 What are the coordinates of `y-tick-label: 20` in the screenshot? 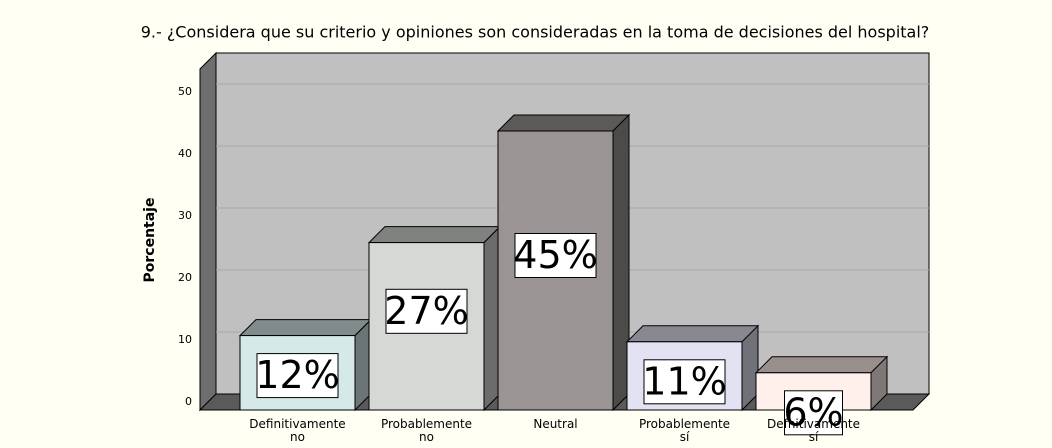 It's located at (185, 277).